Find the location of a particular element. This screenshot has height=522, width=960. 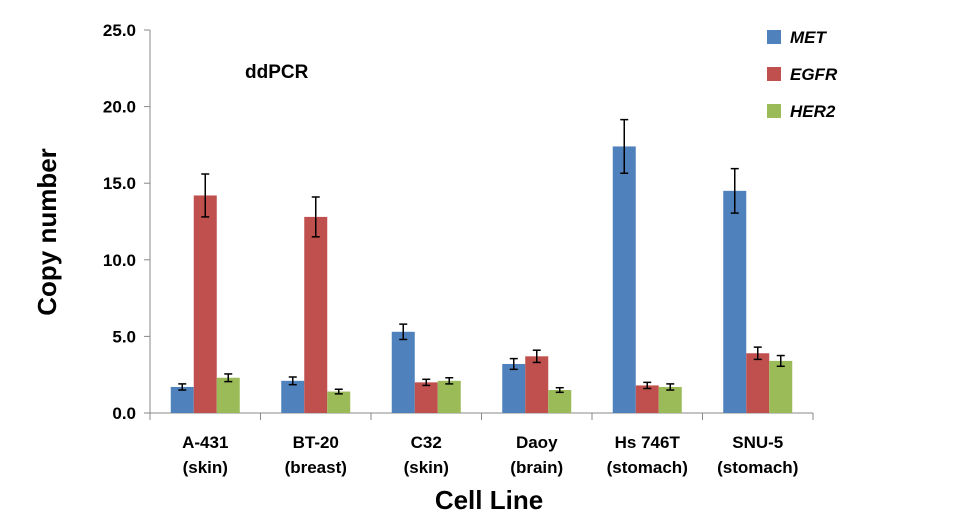

y-tick-label: 0.0 is located at coordinates (124, 413).